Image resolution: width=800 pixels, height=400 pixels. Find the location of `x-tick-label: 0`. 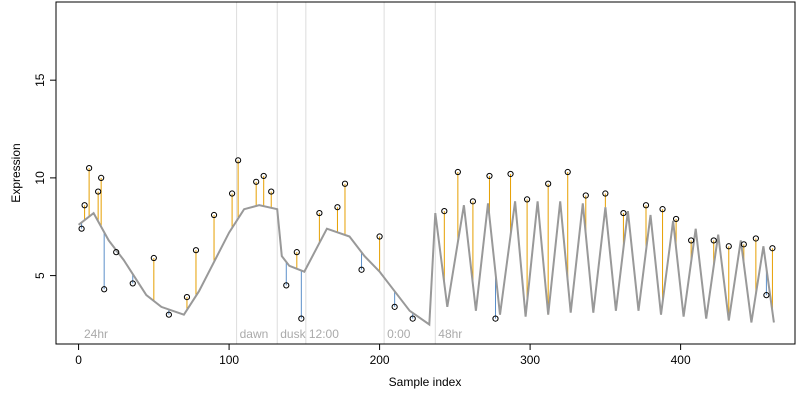

x-tick-label: 0 is located at coordinates (78, 360).